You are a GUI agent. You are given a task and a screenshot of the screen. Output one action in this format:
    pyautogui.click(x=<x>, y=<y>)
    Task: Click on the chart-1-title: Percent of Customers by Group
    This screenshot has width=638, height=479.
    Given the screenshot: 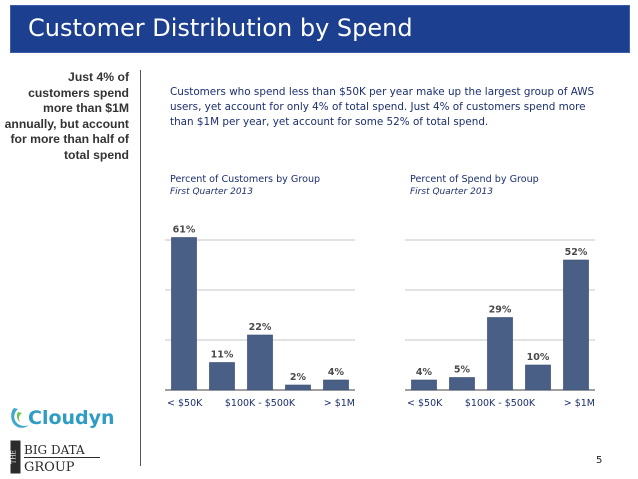 What is the action you would take?
    pyautogui.click(x=245, y=179)
    